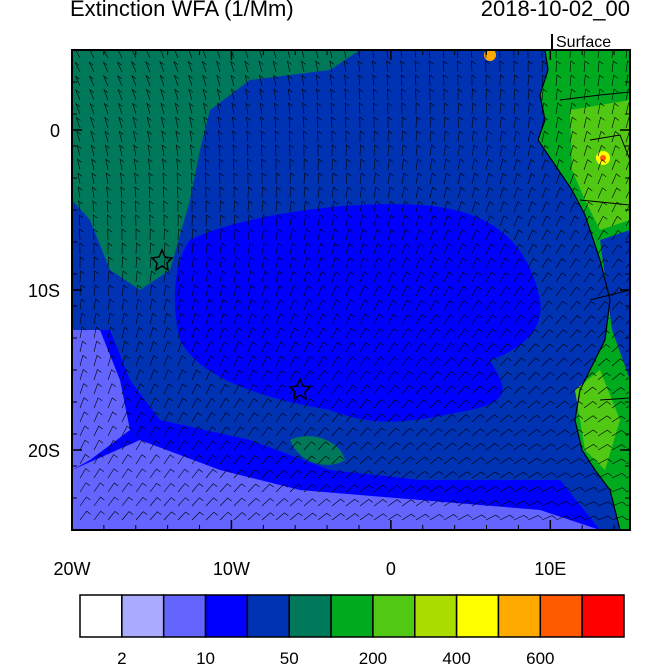  I want to click on x-tick-label: 10W, so click(231, 569).